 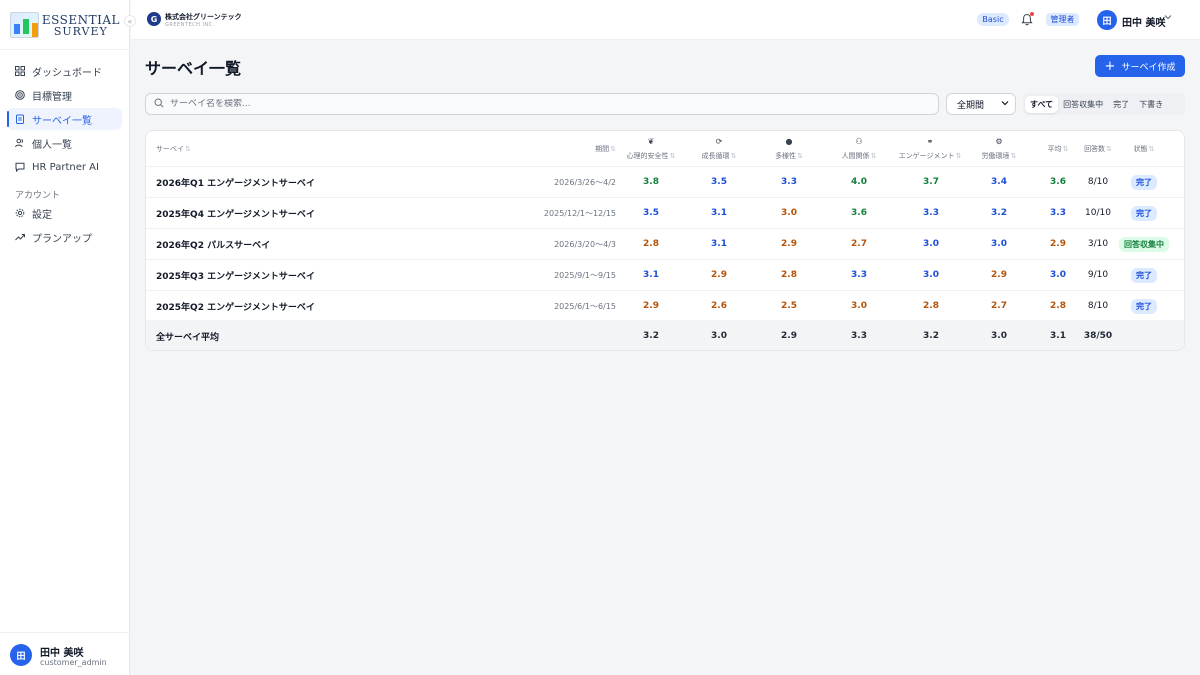 What do you see at coordinates (1144, 275) in the screenshot?
I see `status-badge: 完了` at bounding box center [1144, 275].